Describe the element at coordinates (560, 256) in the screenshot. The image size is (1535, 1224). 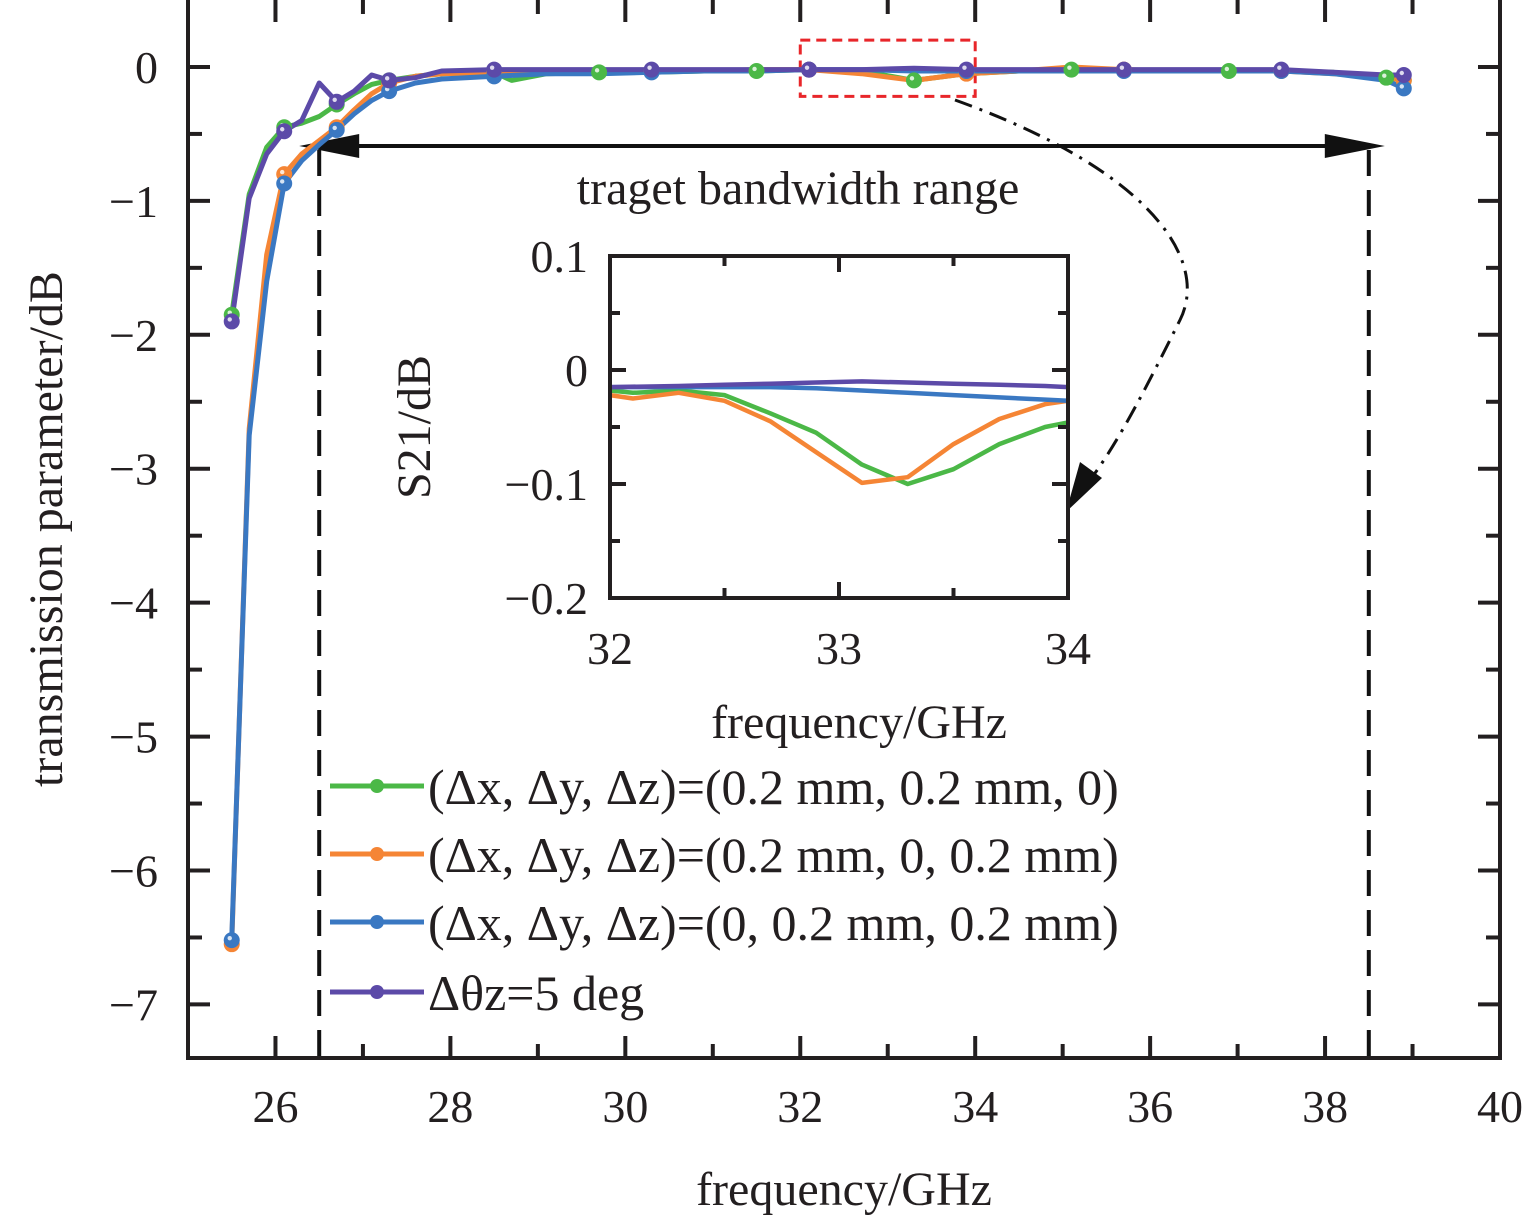
I see `inset-y-tick-label: 0.1` at that location.